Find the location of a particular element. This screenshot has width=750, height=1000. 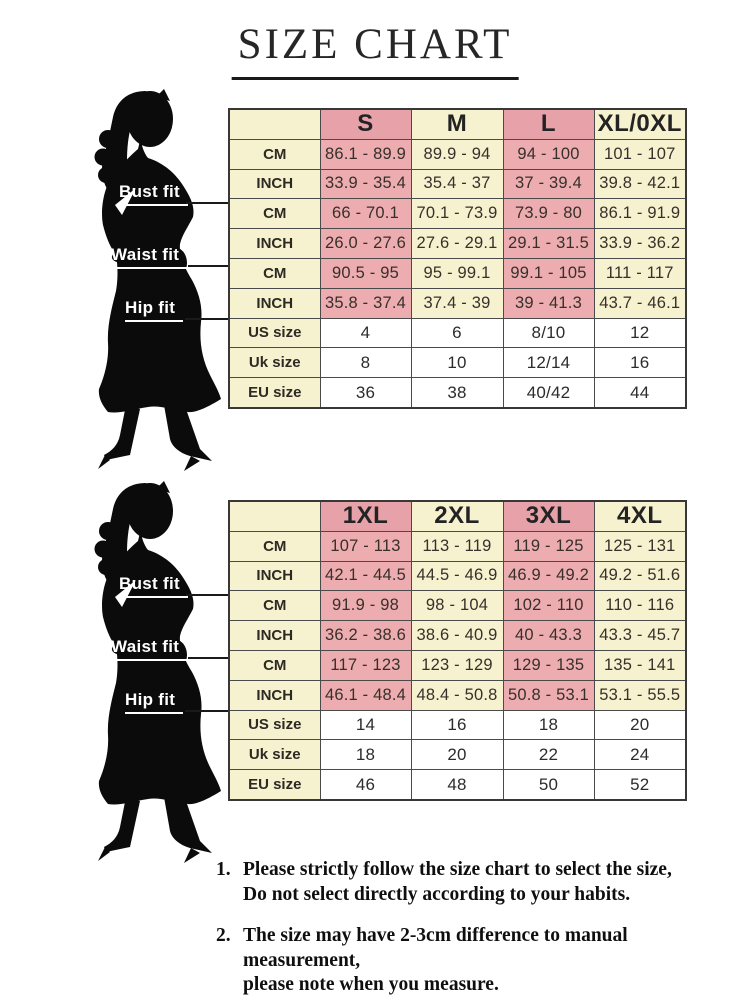

hip-fit-label: Hip fit is located at coordinates (154, 702).